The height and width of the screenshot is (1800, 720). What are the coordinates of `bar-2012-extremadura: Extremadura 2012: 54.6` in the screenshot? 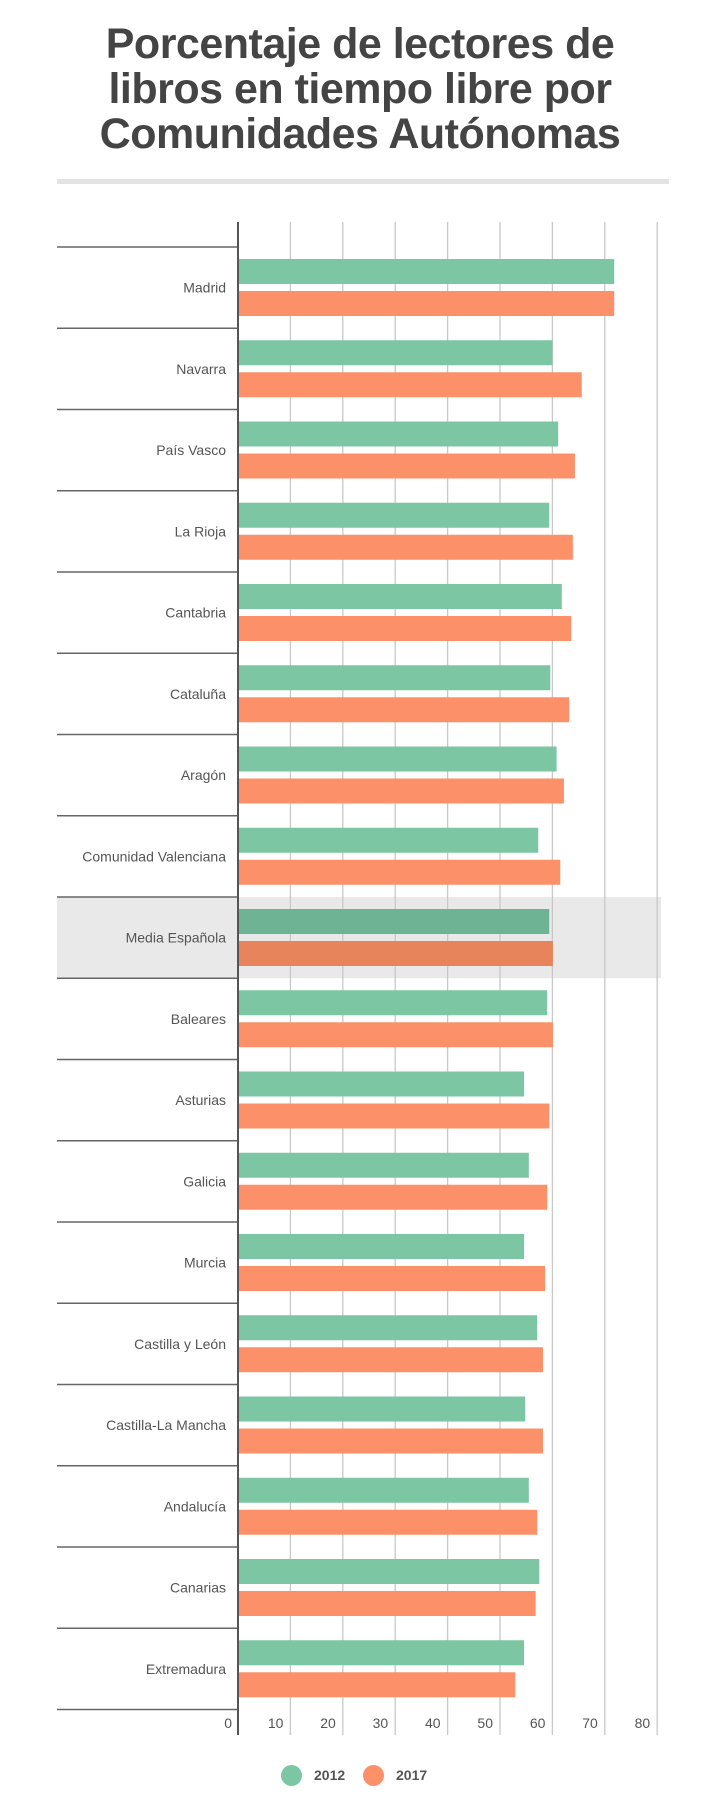 It's located at (382, 1653).